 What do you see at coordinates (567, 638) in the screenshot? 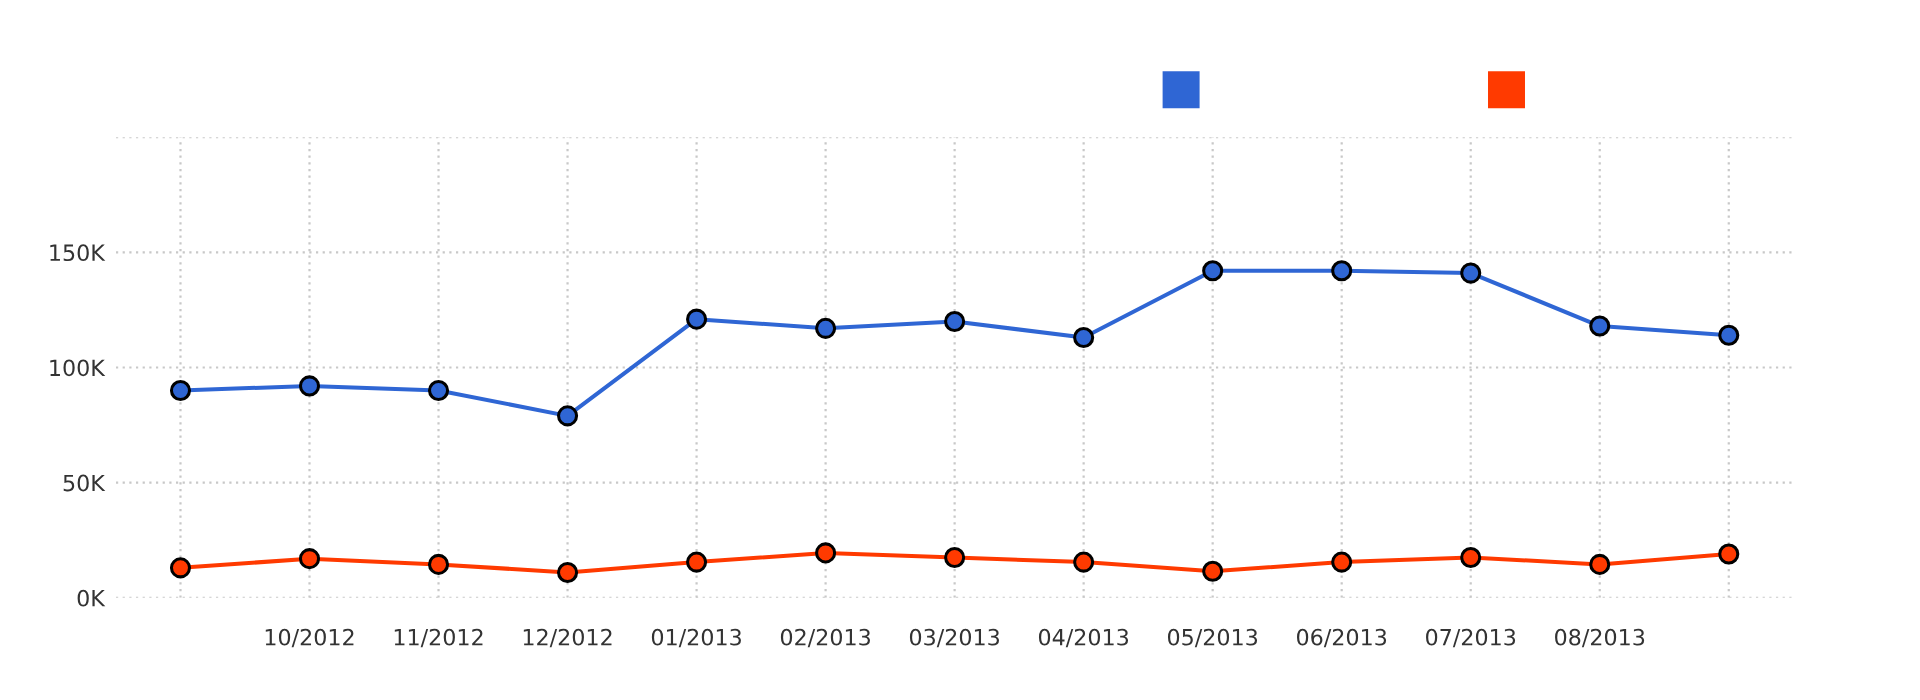
I see `x-tick-label: 12/2012` at bounding box center [567, 638].